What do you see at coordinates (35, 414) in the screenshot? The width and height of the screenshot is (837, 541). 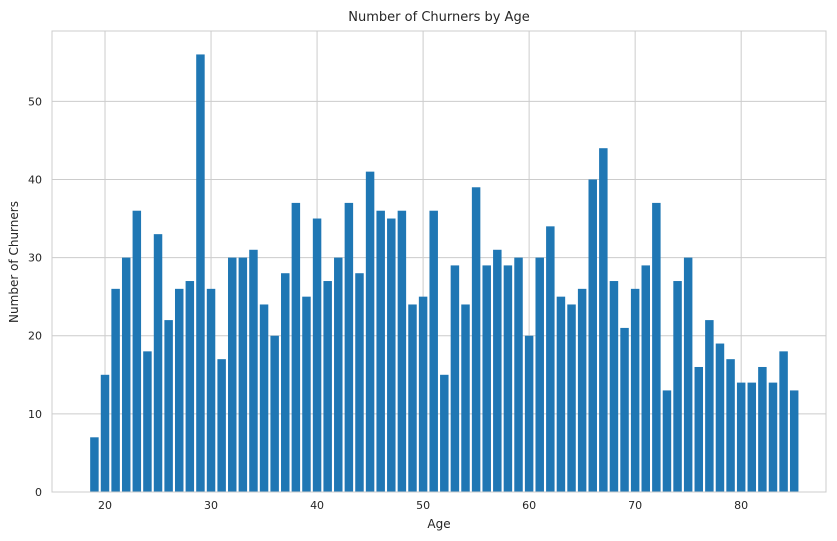 I see `y-tick-label: 10` at bounding box center [35, 414].